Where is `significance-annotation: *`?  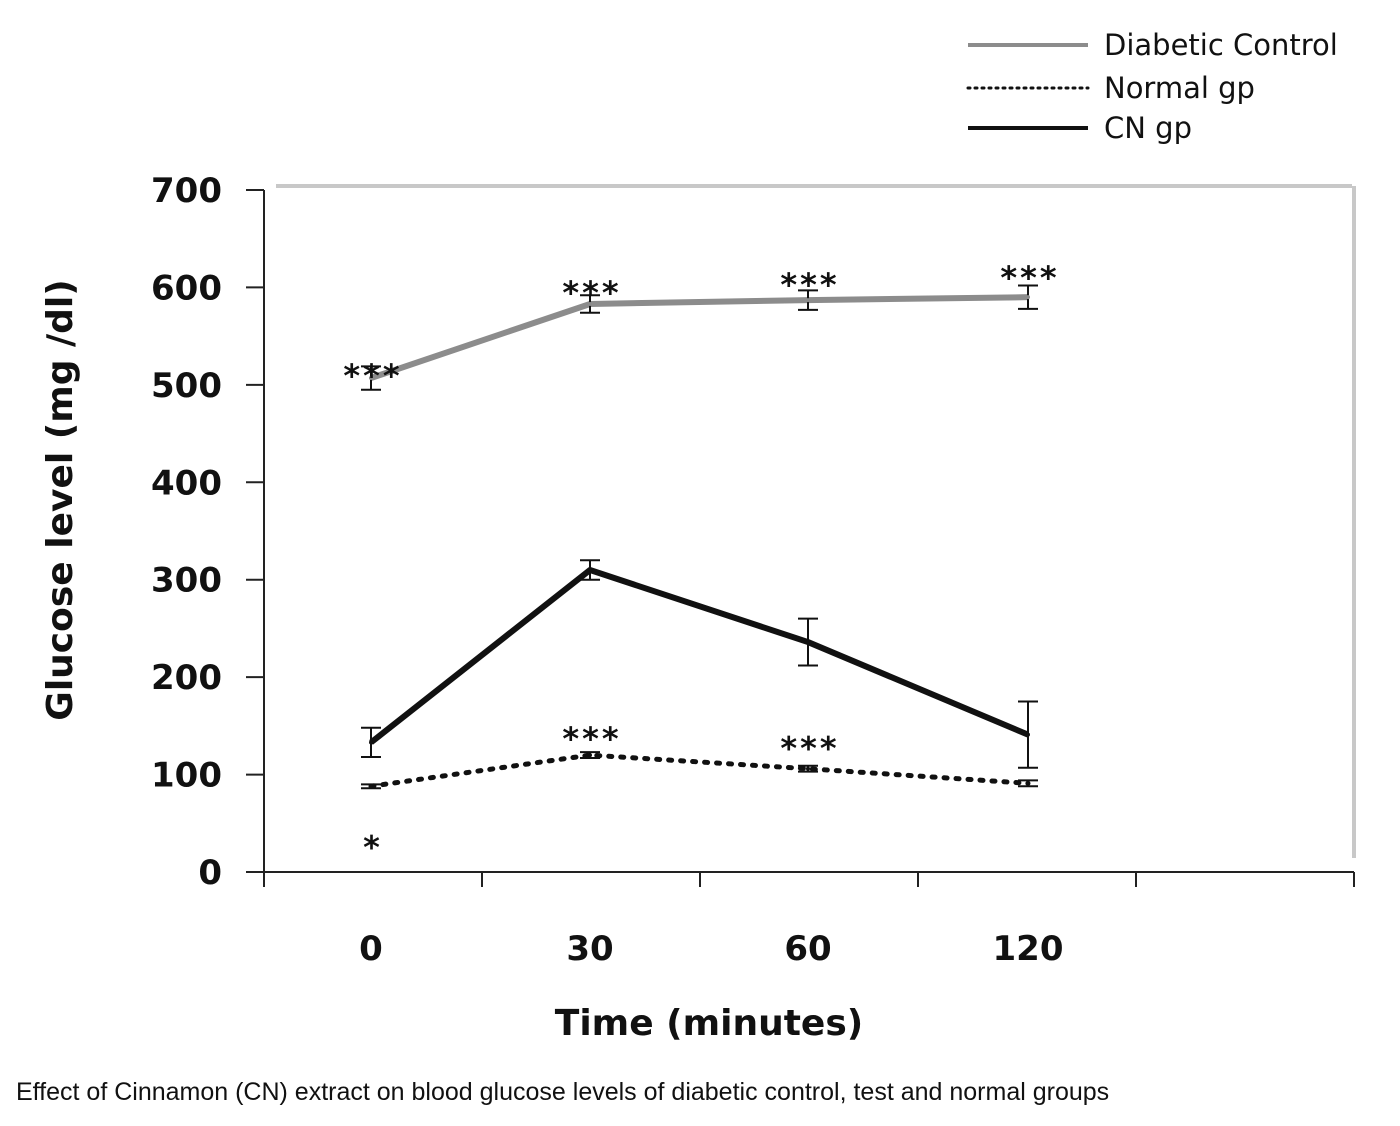 significance-annotation: * is located at coordinates (373, 847).